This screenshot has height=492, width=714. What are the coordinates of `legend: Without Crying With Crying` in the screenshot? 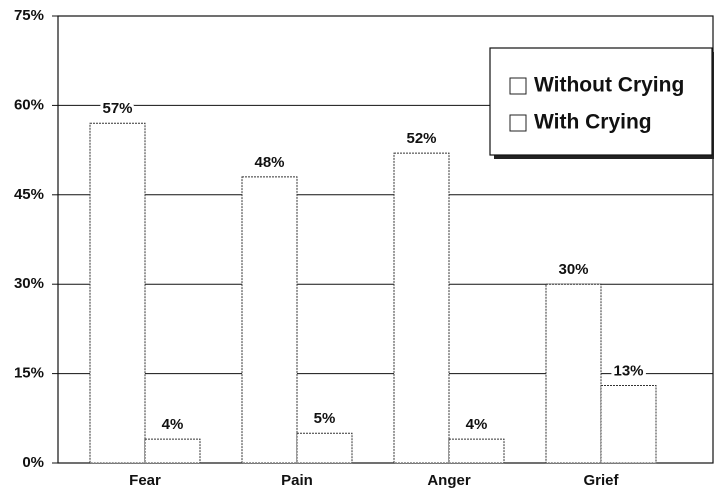 It's located at (601, 103).